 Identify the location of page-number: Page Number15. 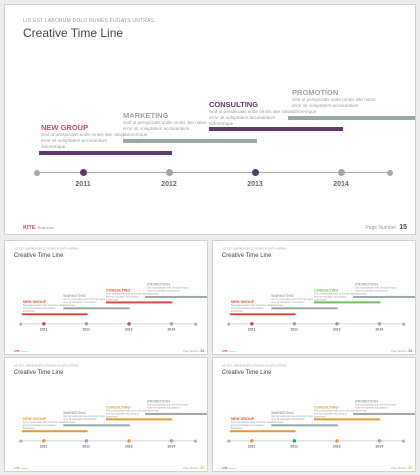
(193, 467).